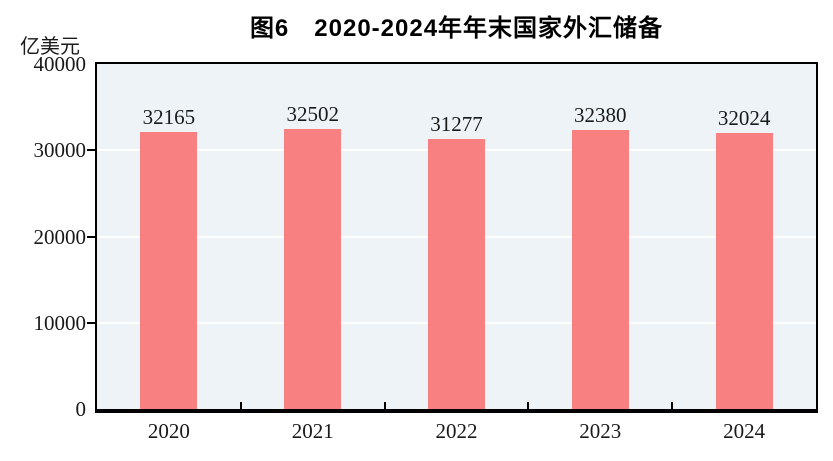 This screenshot has width=833, height=461. What do you see at coordinates (456, 124) in the screenshot?
I see `bar-value-label: 31277` at bounding box center [456, 124].